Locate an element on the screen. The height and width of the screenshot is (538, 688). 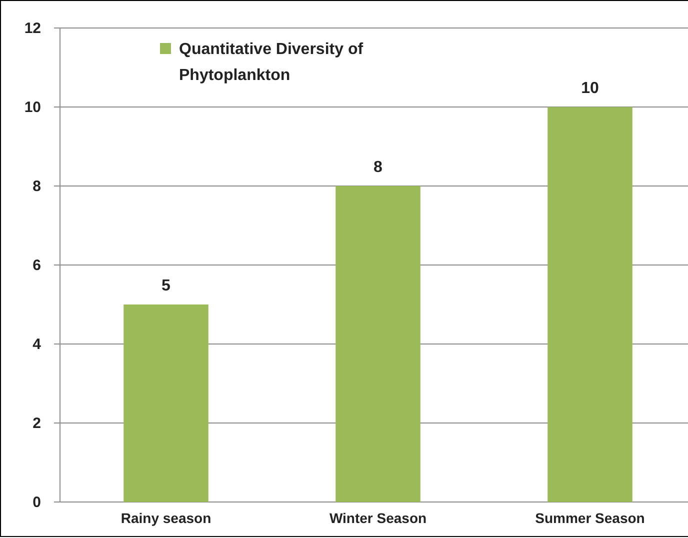
y-tick-label: 12 is located at coordinates (32, 28).